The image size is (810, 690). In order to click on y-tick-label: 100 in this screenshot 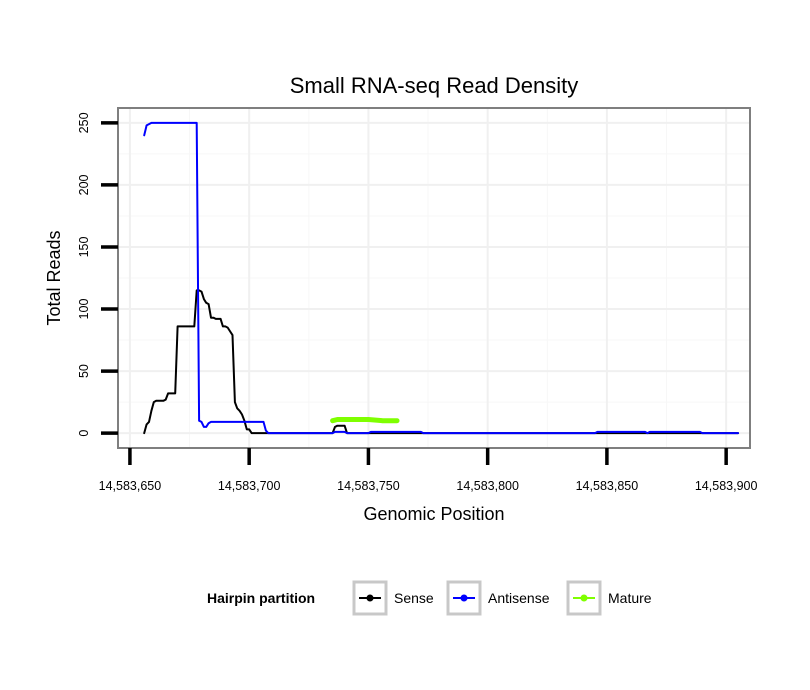, I will do `click(84, 309)`.